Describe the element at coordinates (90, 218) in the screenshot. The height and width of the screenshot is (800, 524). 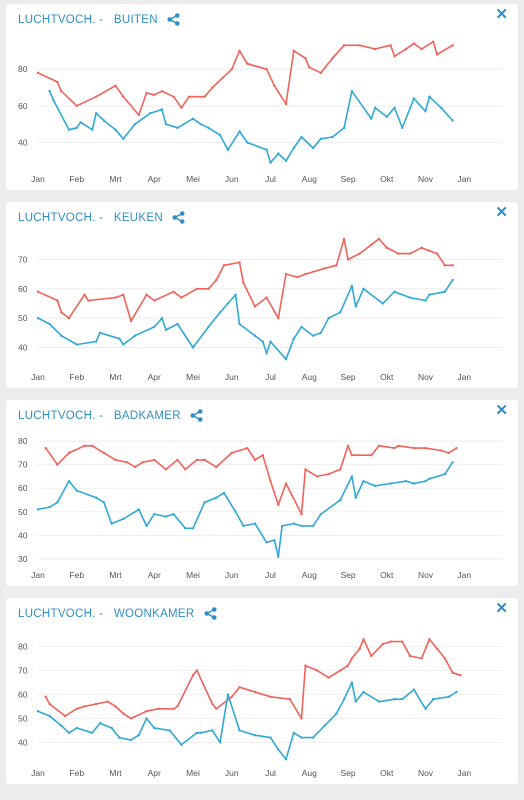
I see `panel-title: LUCHTVOCH. - KEUKEN` at that location.